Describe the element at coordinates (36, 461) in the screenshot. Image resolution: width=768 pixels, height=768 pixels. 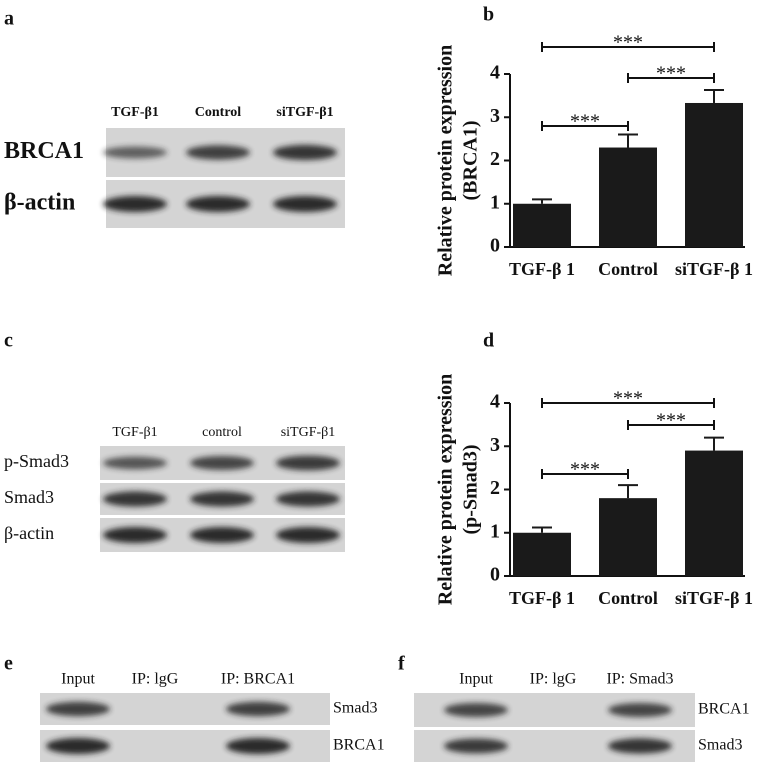
I see `row-label: p-Smad3` at that location.